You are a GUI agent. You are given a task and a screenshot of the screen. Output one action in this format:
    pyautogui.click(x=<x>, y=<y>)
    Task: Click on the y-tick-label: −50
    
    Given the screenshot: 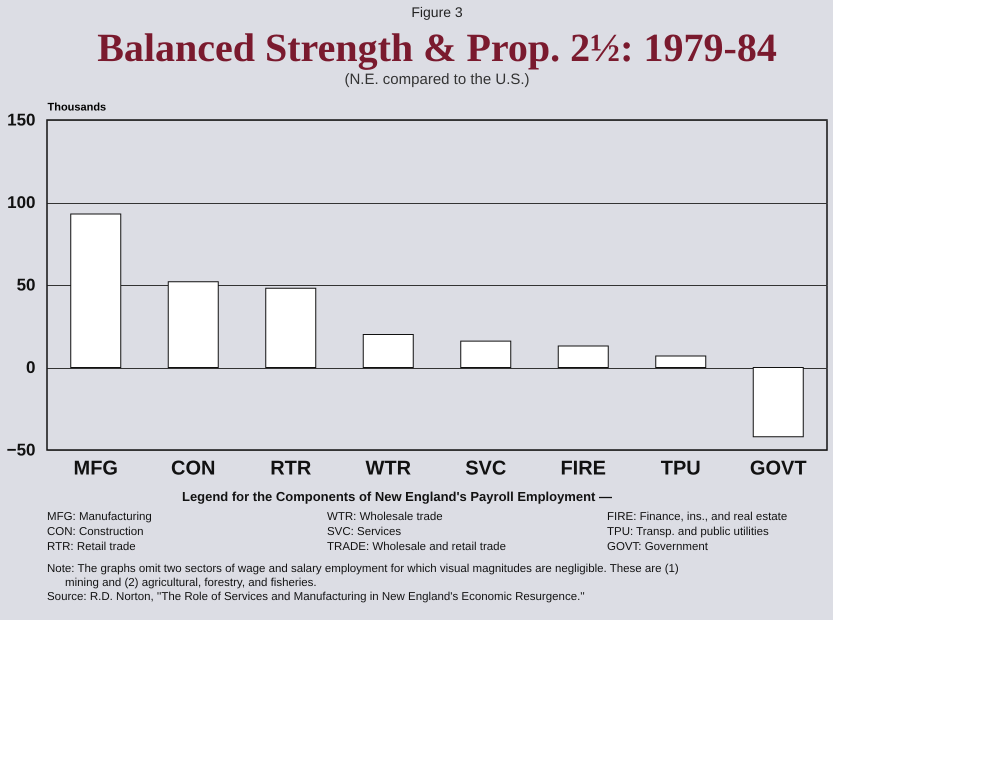 What is the action you would take?
    pyautogui.click(x=21, y=450)
    